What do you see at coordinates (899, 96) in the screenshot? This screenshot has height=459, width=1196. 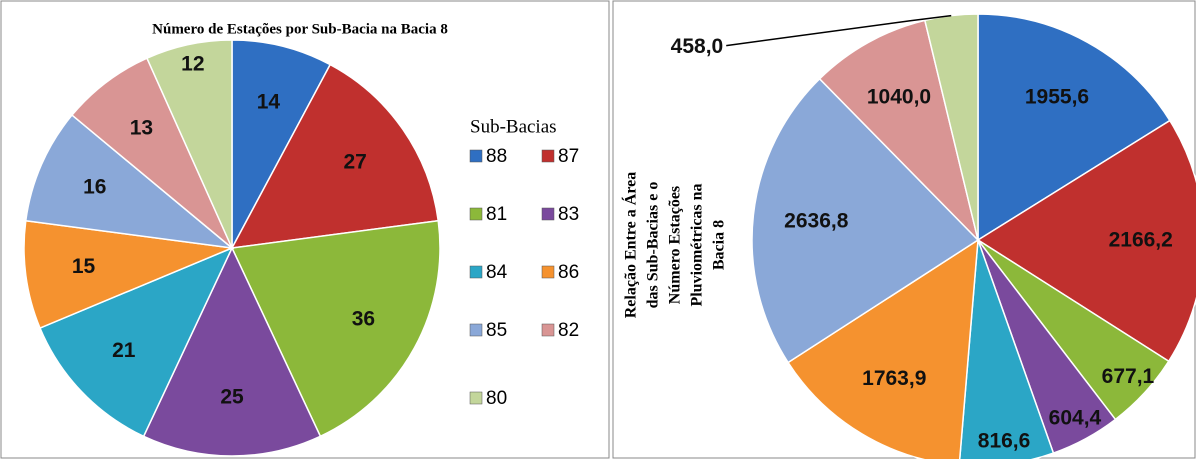 I see `value-label: 1040,0` at bounding box center [899, 96].